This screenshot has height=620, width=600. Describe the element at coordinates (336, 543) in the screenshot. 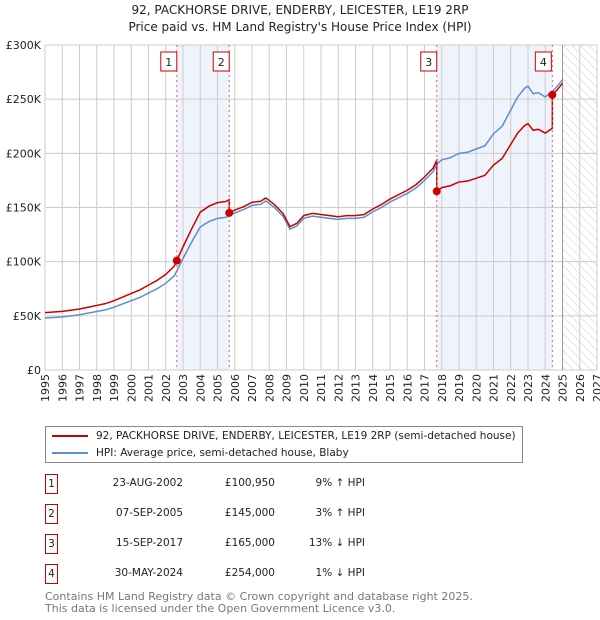

I see `sale-hpi-diff: 13% ↓ HPI` at that location.